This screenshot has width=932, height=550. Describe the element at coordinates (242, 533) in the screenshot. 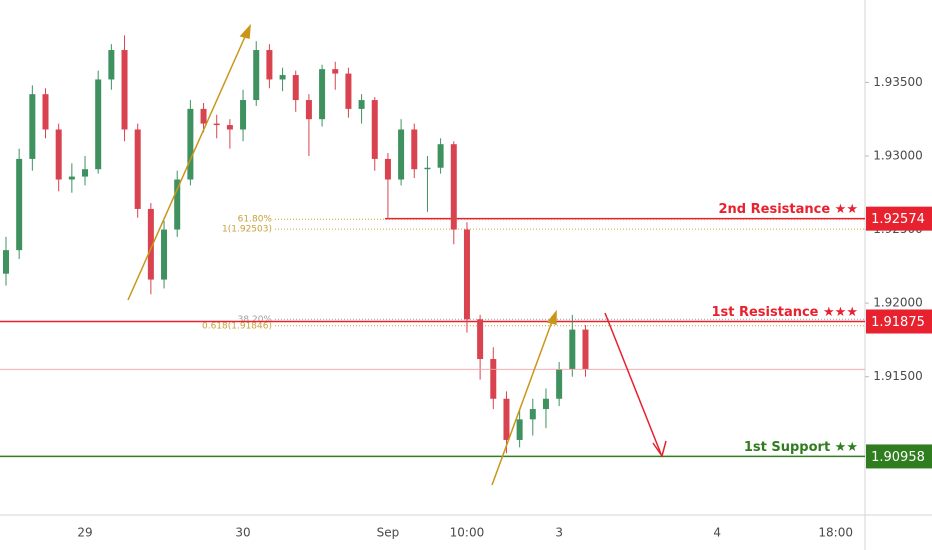

I see `x-tick-label: 30` at that location.